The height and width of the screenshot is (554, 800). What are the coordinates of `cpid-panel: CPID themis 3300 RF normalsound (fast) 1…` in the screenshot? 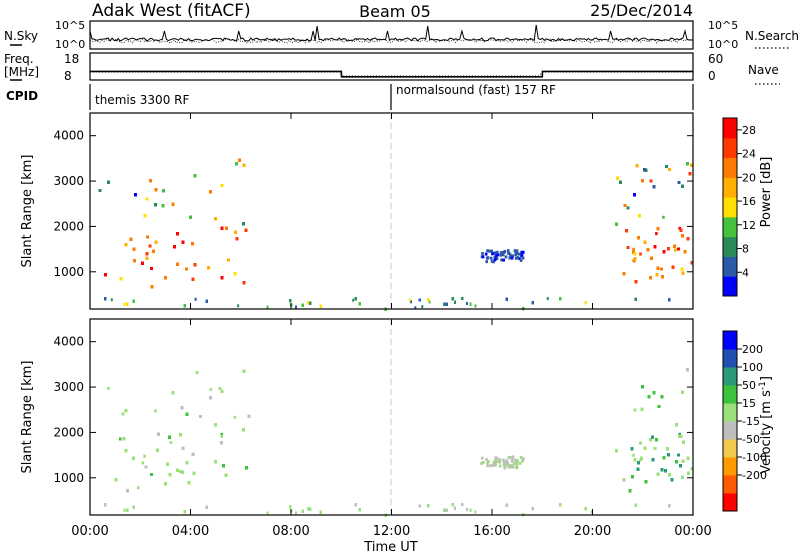 It's located at (350, 96).